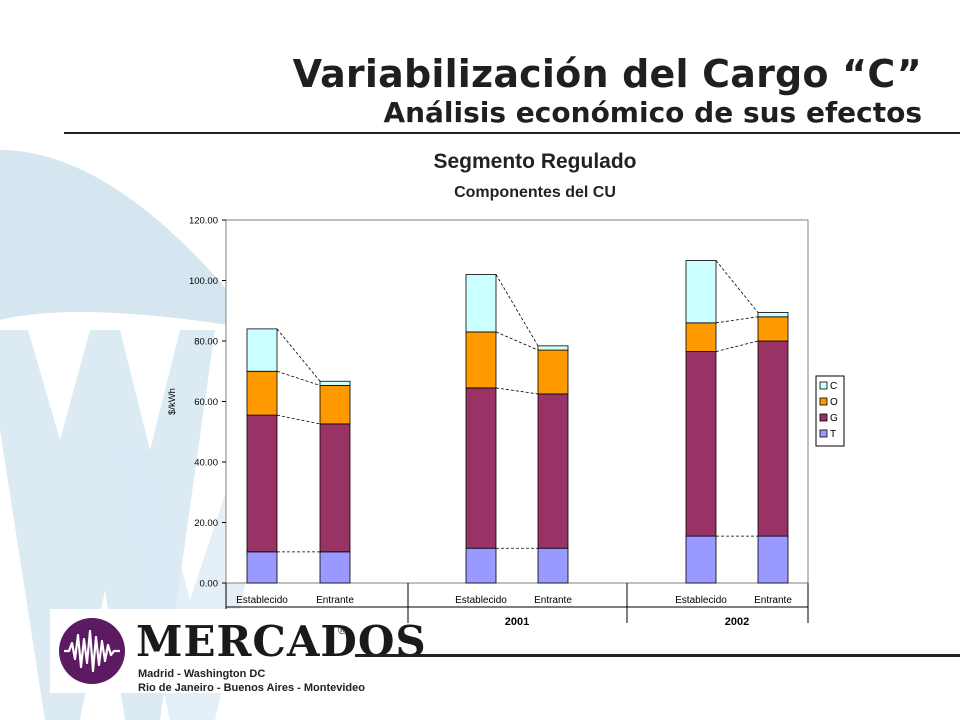 The width and height of the screenshot is (960, 720). Describe the element at coordinates (202, 674) in the screenshot. I see `logo-offices-line-1: Madrid - Washington DC` at that location.